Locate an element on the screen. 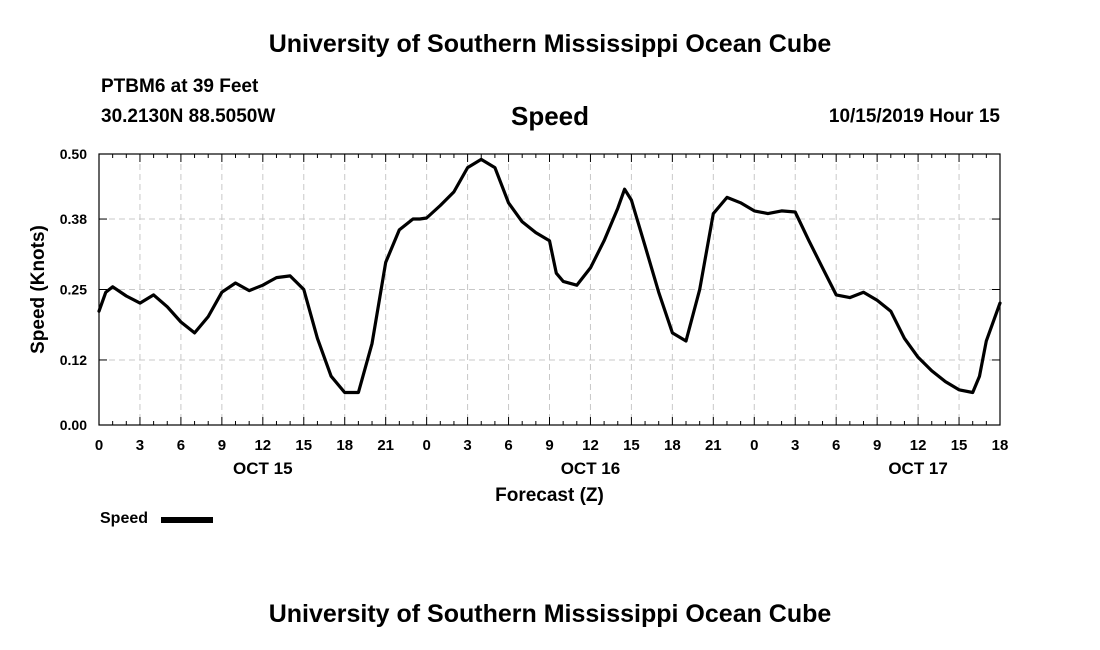 Image resolution: width=1100 pixels, height=650 pixels. y-tick-label: 0.12 is located at coordinates (73, 360).